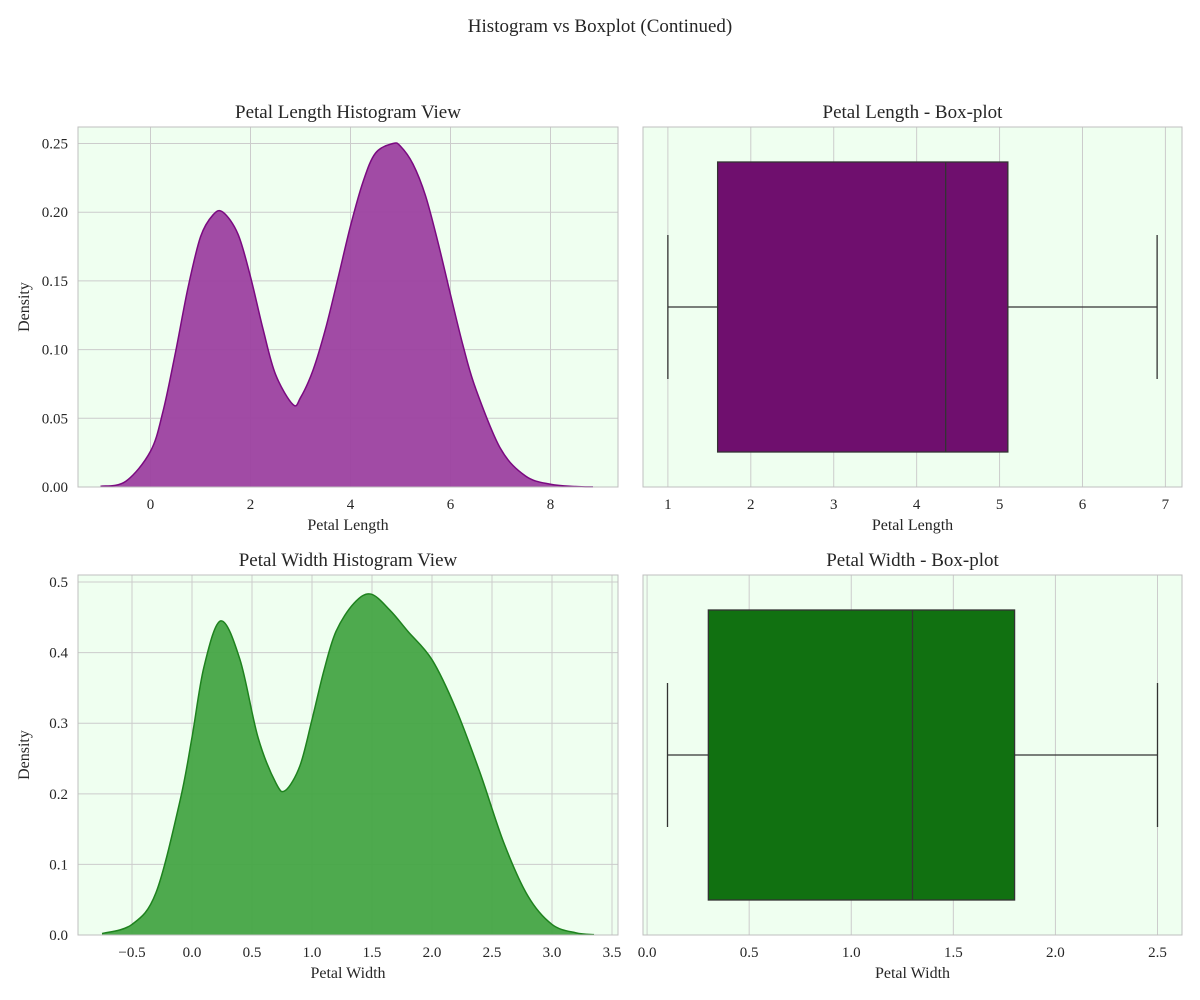  Describe the element at coordinates (1166, 505) in the screenshot. I see `x-tick-label: 7` at that location.